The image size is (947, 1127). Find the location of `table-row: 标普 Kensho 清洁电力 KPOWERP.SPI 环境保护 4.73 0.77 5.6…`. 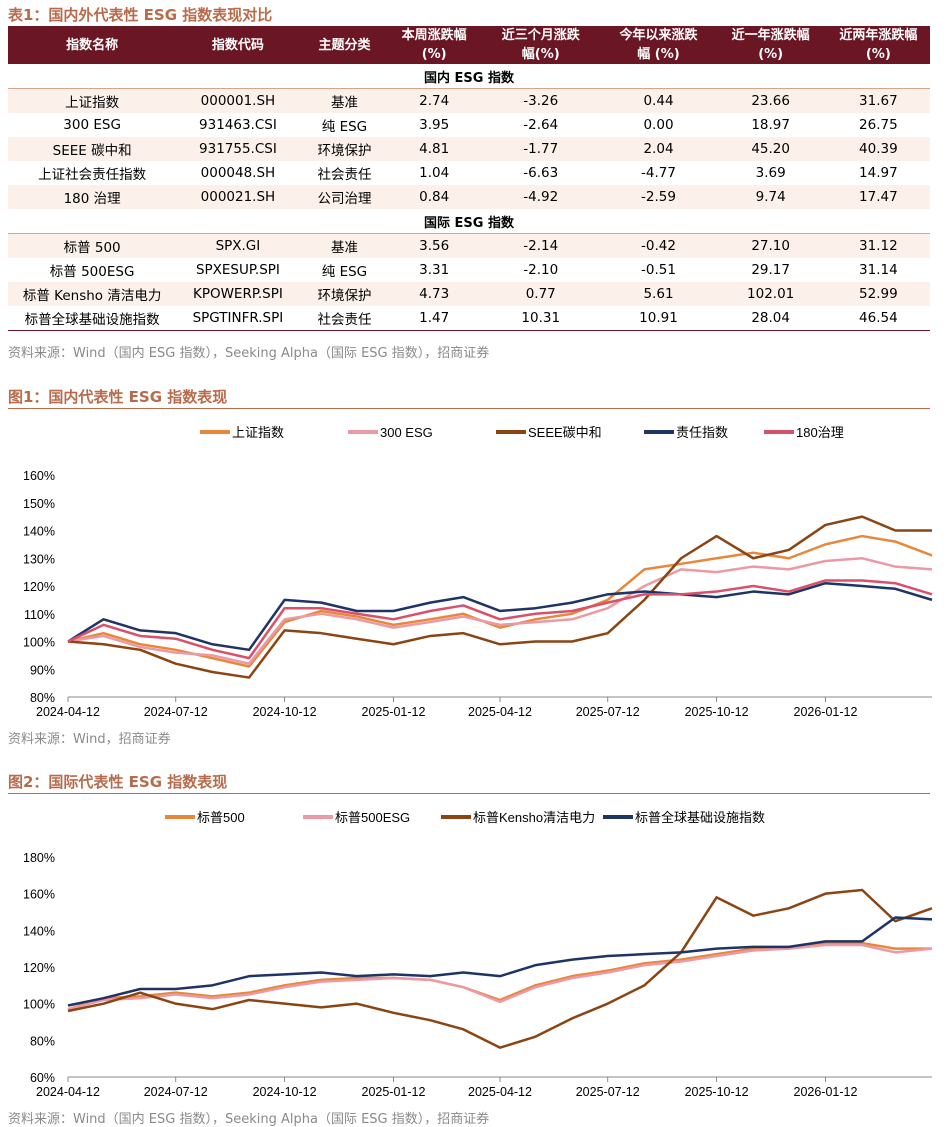

table-row: 标普 Kensho 清洁电力 KPOWERP.SPI 环境保护 4.73 0.77 5.6… is located at coordinates (469, 294).